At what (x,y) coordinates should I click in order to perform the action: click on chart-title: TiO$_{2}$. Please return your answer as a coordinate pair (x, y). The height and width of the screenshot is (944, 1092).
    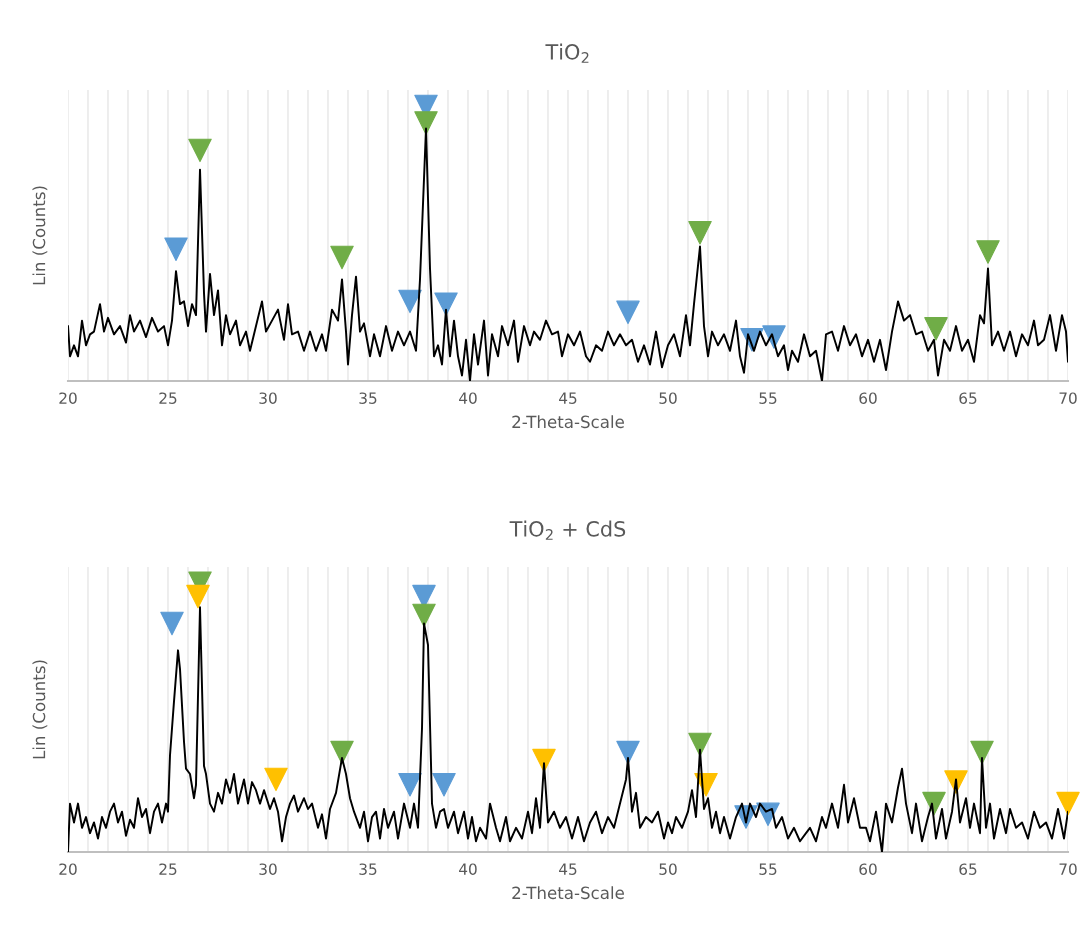
    Looking at the image, I should click on (567, 53).